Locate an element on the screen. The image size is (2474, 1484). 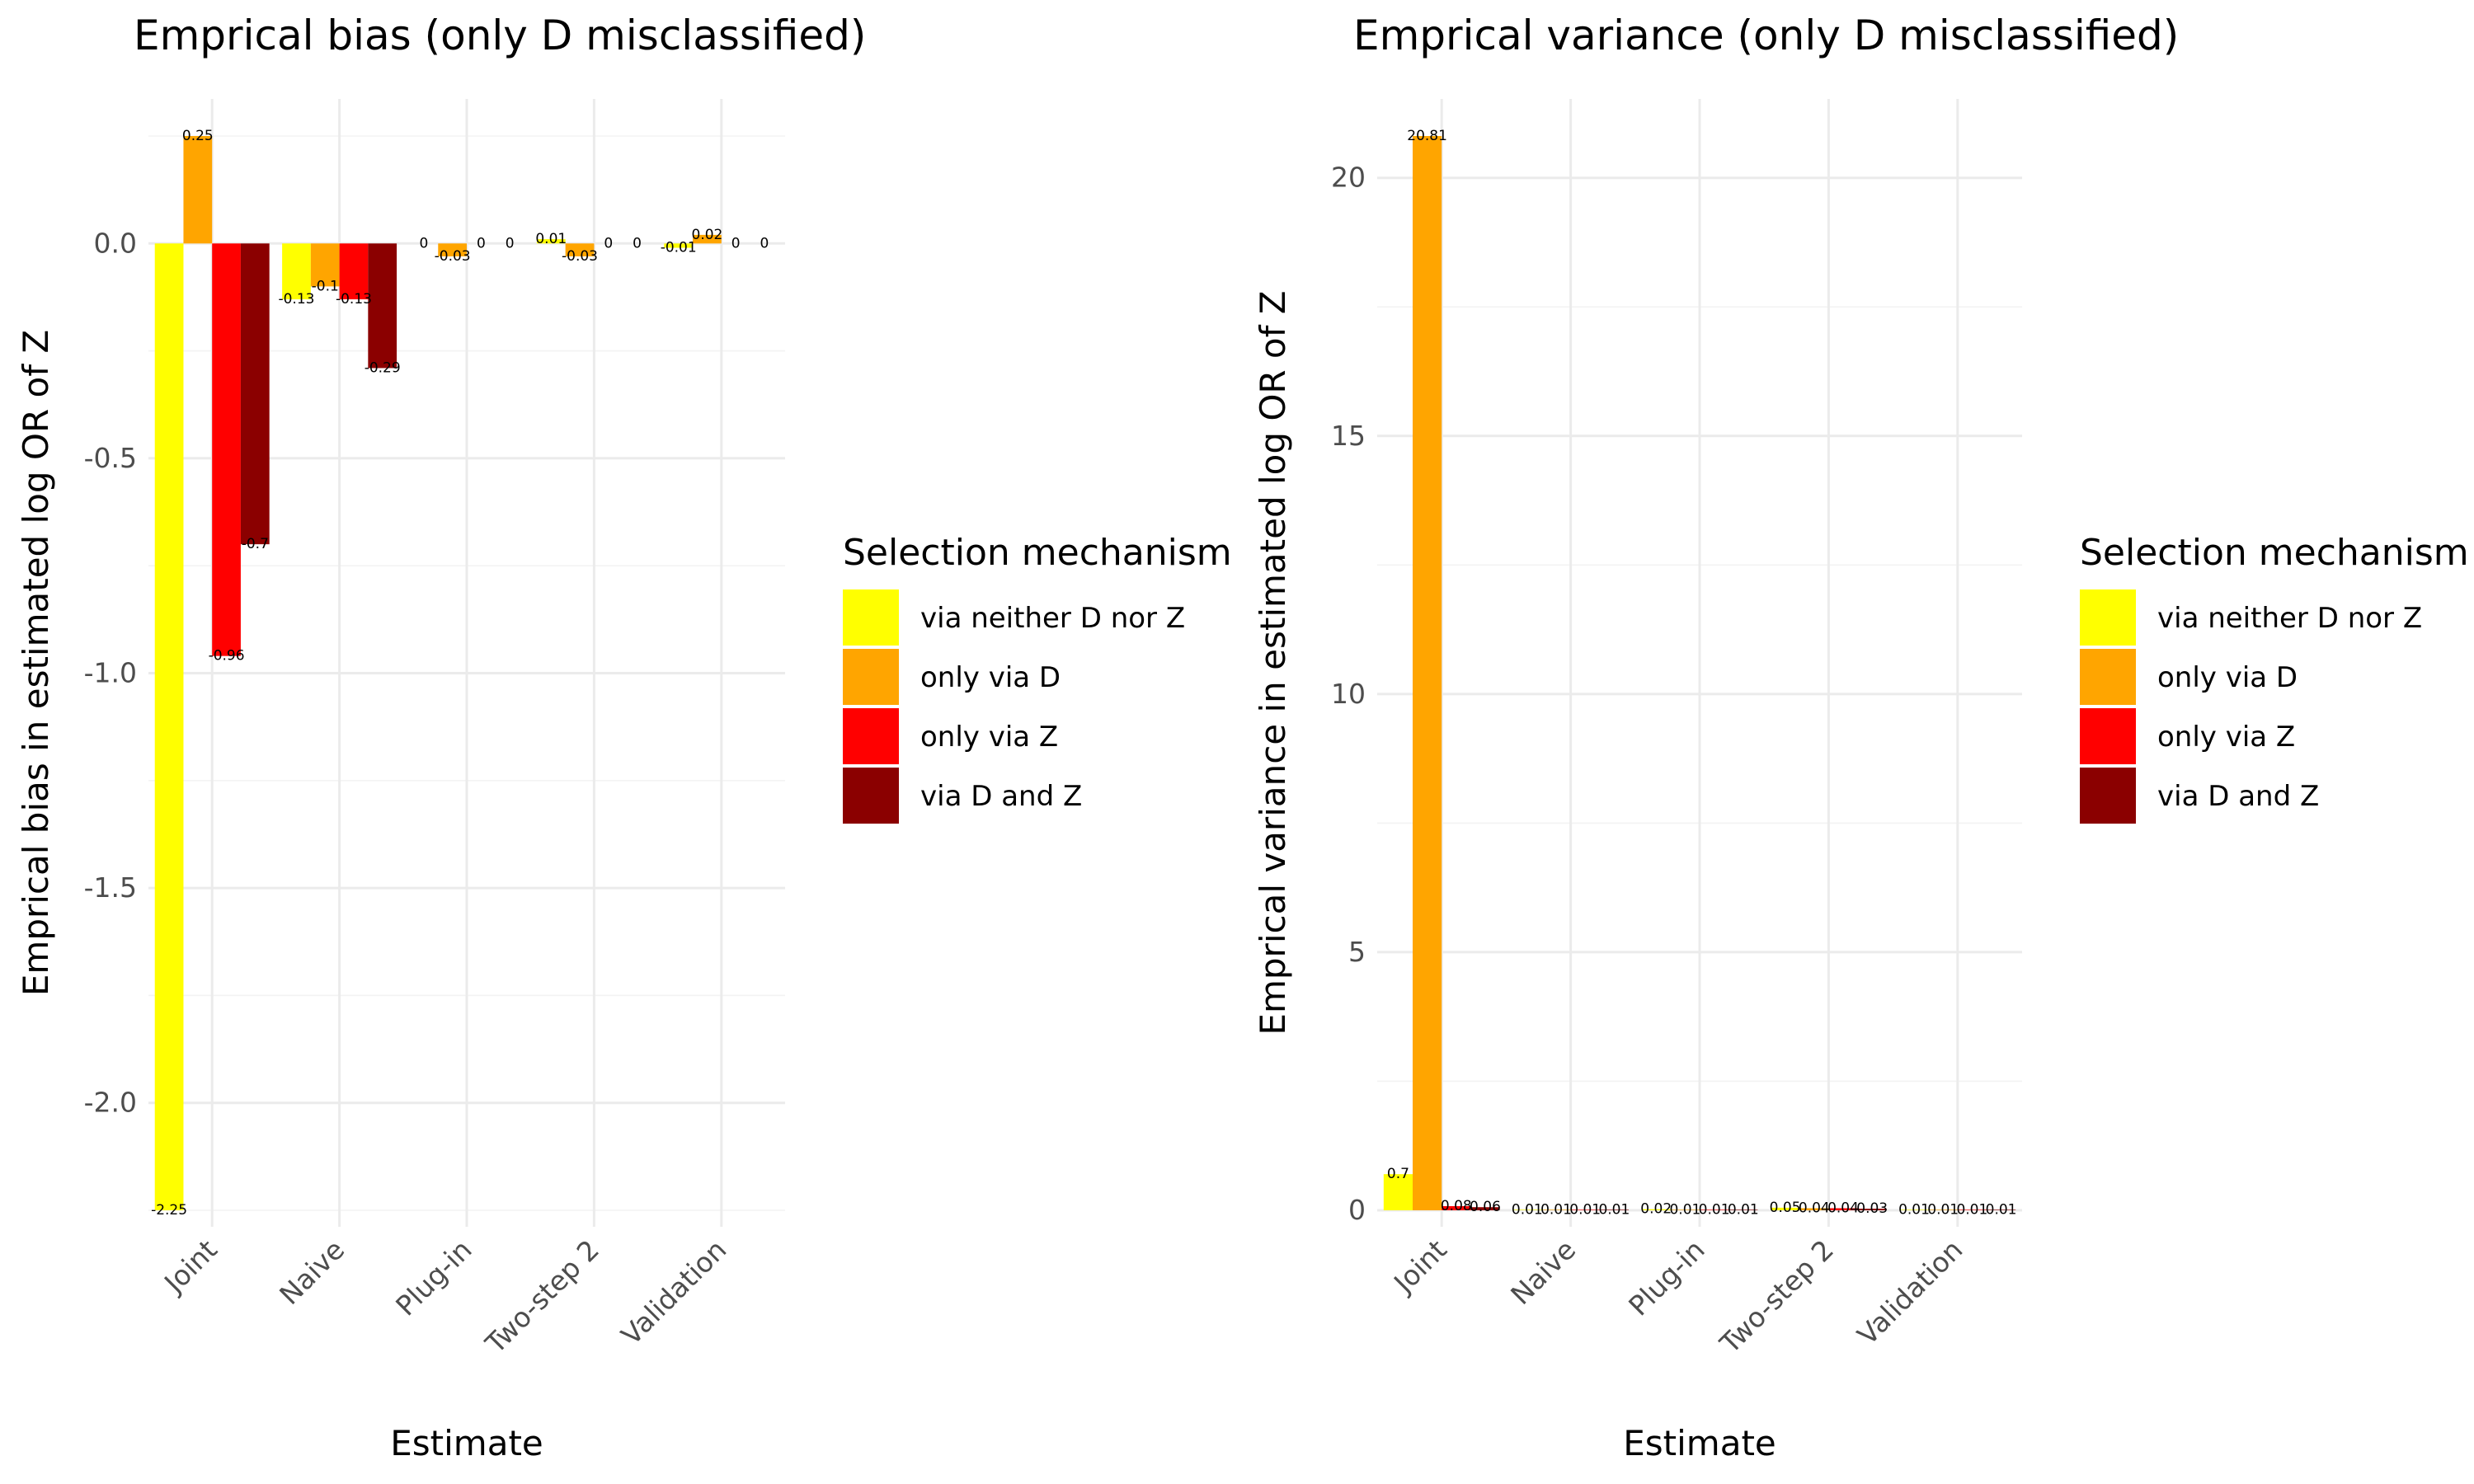
variance-bar-naive-only-via-z is located at coordinates (1585, 1209).